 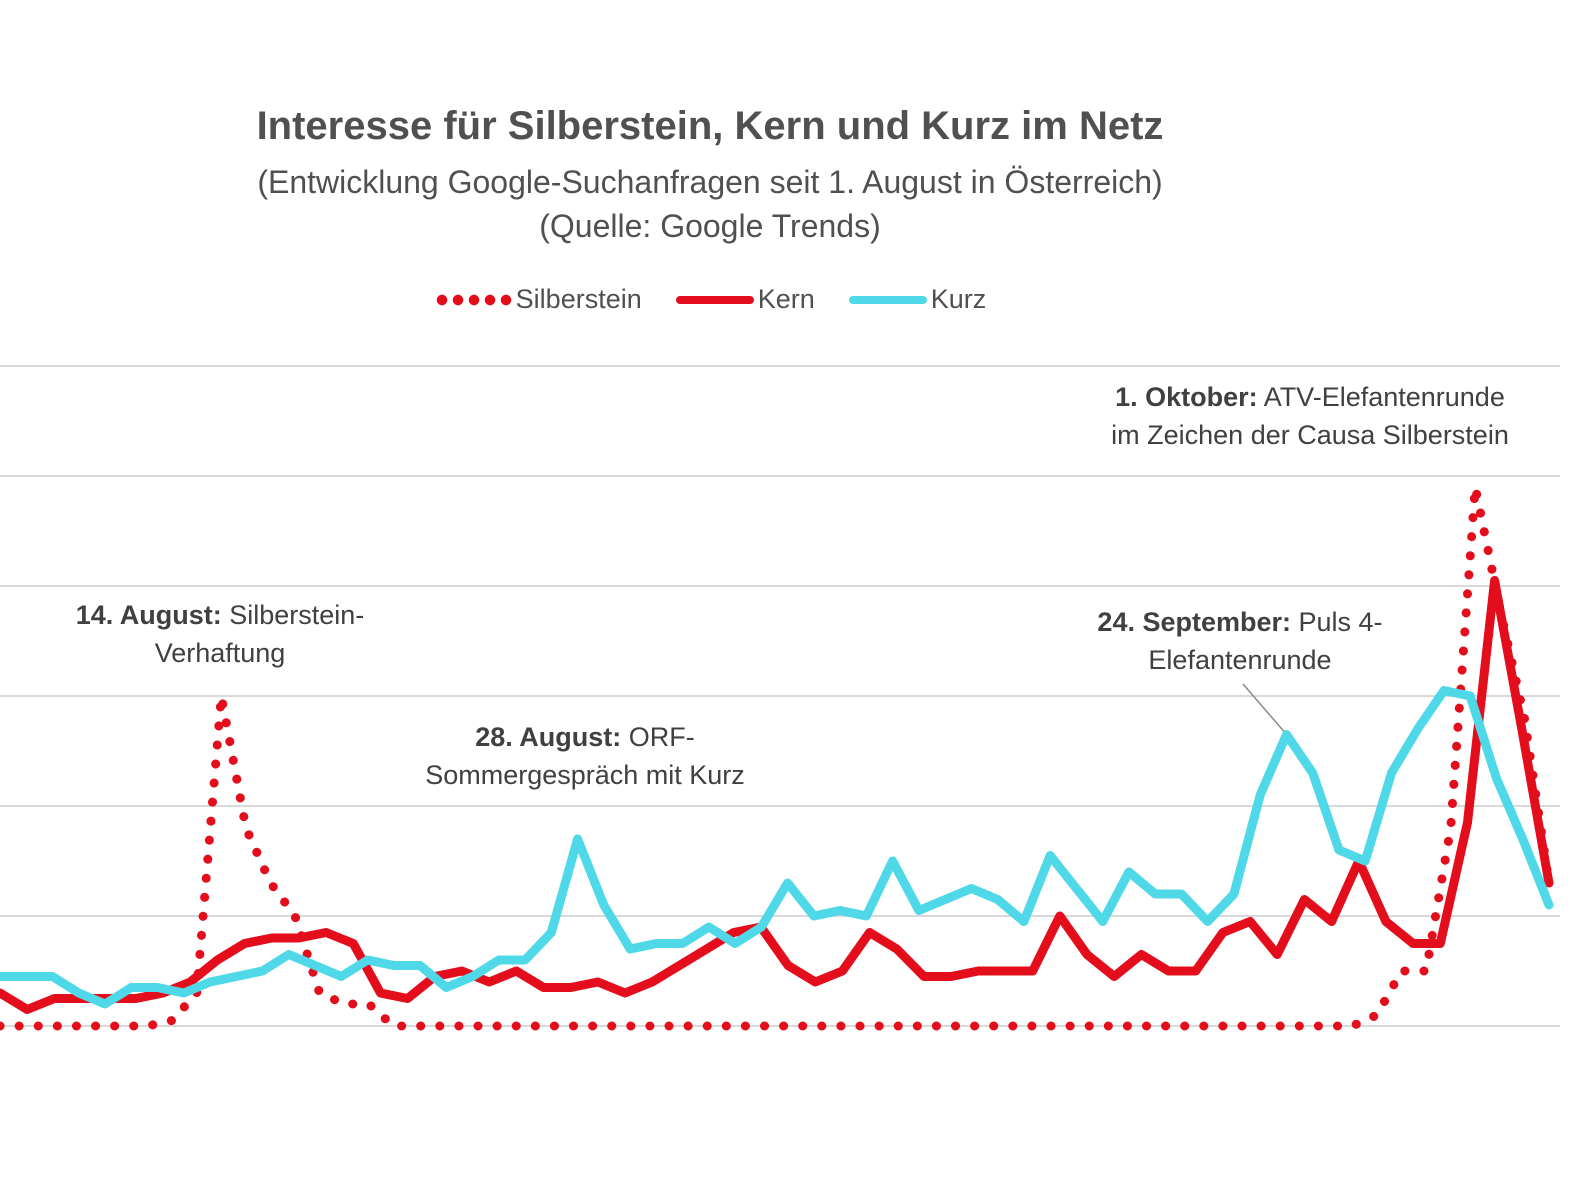 What do you see at coordinates (1240, 641) in the screenshot?
I see `annotation-24-september: 24. September: Puls 4- Elefantenrunde` at bounding box center [1240, 641].